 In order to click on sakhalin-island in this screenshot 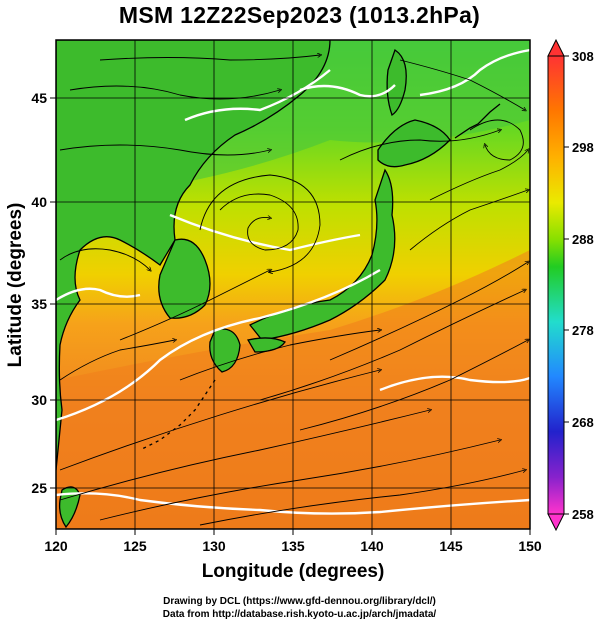, I will do `click(396, 82)`.